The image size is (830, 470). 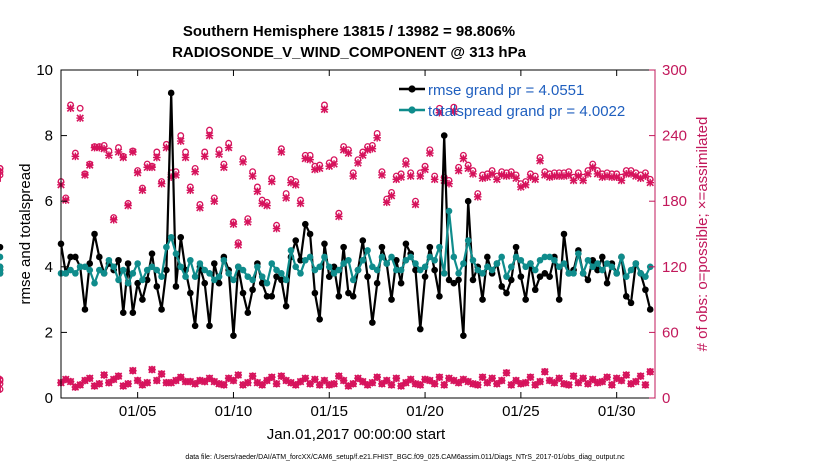 I want to click on y-right-tick-label-0: 0, so click(x=666, y=398).